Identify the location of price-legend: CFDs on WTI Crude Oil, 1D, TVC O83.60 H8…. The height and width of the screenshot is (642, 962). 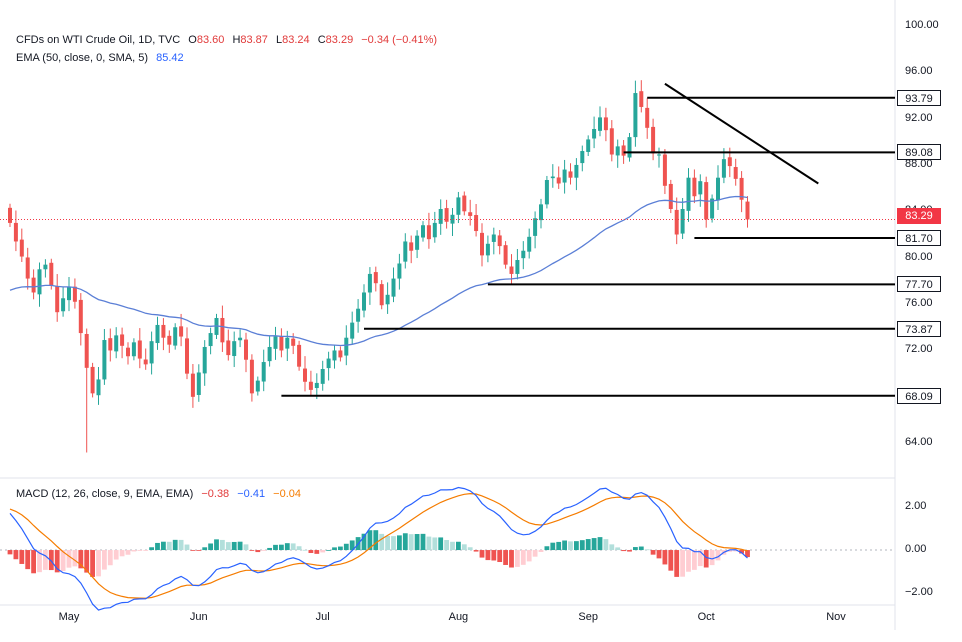
(229, 40).